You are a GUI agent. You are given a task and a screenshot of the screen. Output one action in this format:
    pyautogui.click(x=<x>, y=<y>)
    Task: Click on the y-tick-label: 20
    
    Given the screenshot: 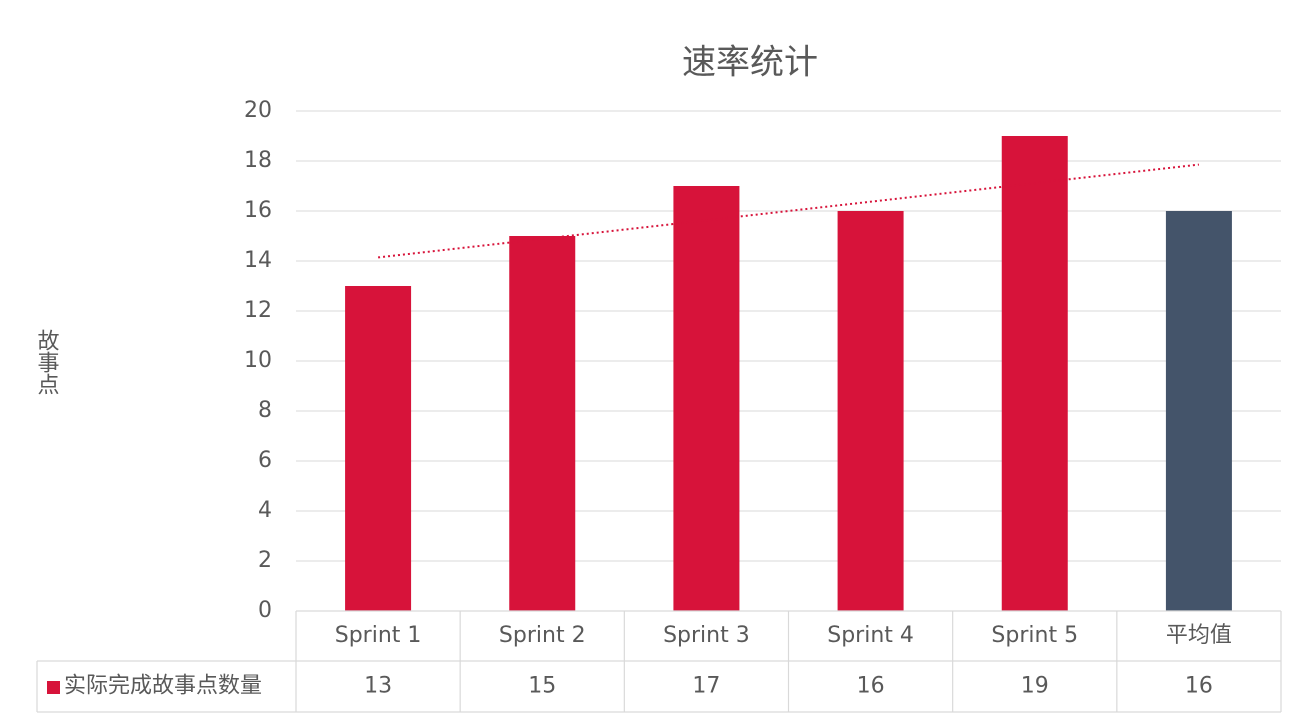 What is the action you would take?
    pyautogui.click(x=258, y=110)
    